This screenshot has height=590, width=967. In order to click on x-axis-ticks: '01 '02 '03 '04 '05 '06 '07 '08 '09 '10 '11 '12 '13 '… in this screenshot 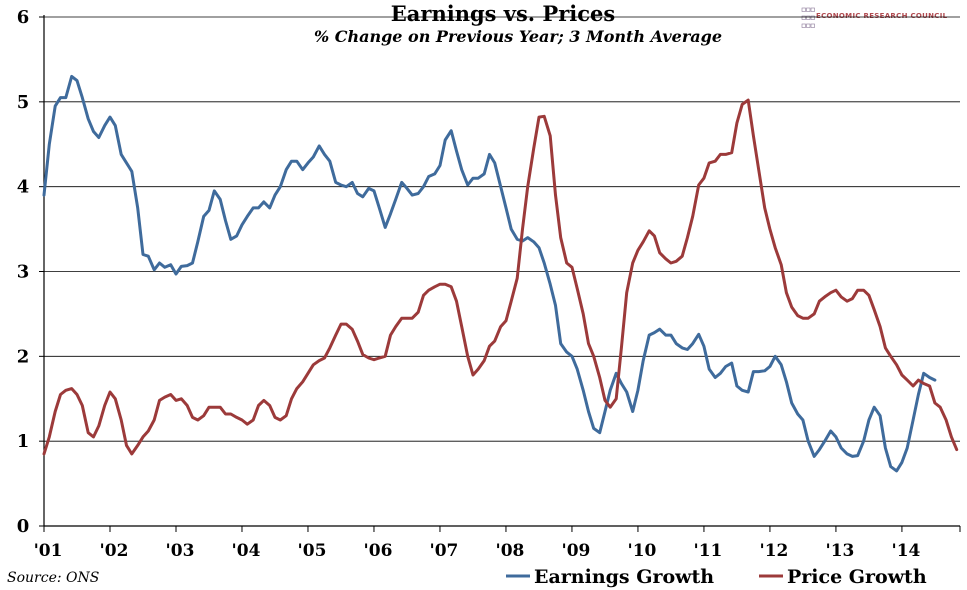, I will do `click(497, 543)`.